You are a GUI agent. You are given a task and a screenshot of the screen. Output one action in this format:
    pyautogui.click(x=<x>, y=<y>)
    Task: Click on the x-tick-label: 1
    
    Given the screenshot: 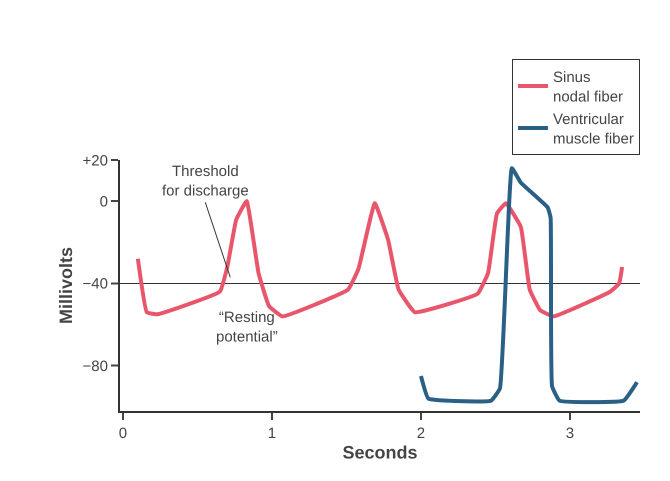 What is the action you would take?
    pyautogui.click(x=272, y=433)
    